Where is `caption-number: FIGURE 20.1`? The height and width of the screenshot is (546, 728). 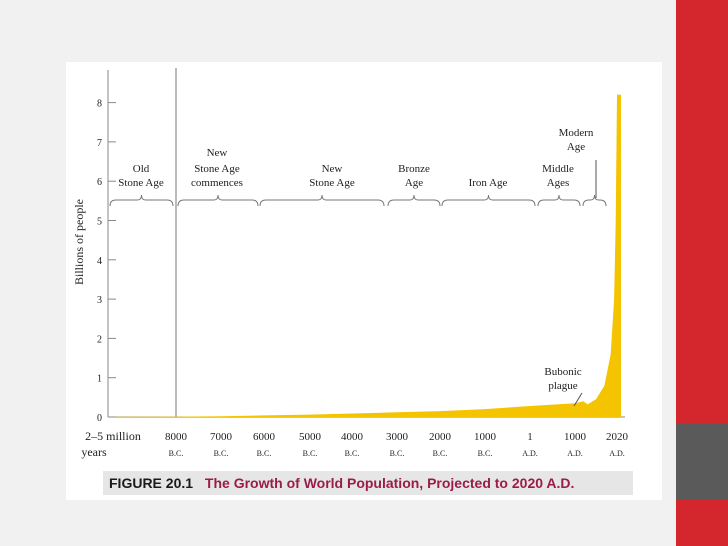
caption-number: FIGURE 20.1 is located at coordinates (151, 483).